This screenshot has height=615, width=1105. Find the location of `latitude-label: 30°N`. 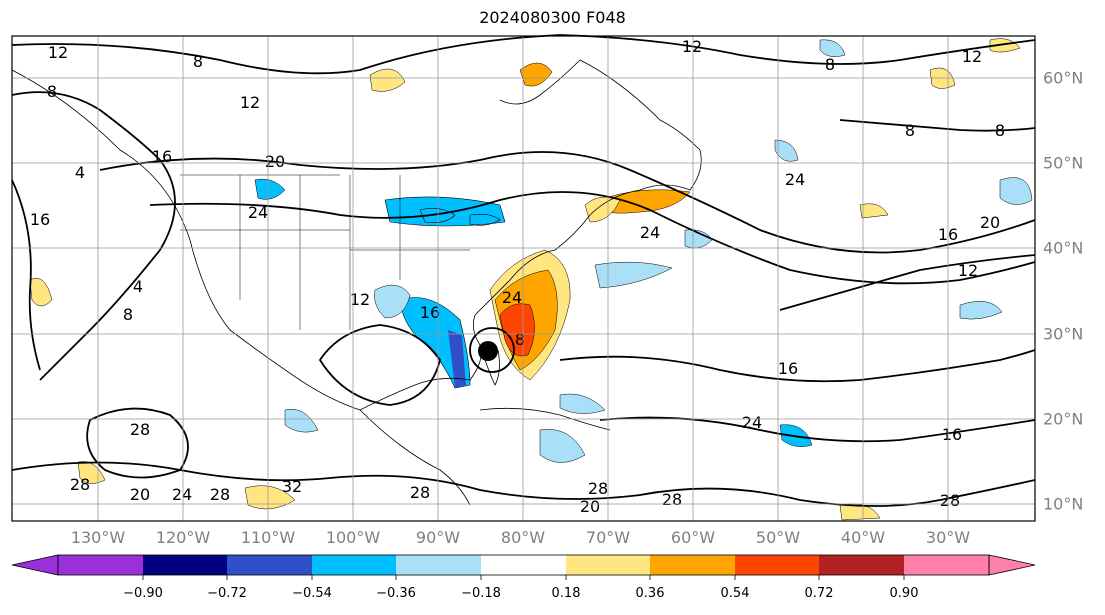

latitude-label: 30°N is located at coordinates (1063, 334).